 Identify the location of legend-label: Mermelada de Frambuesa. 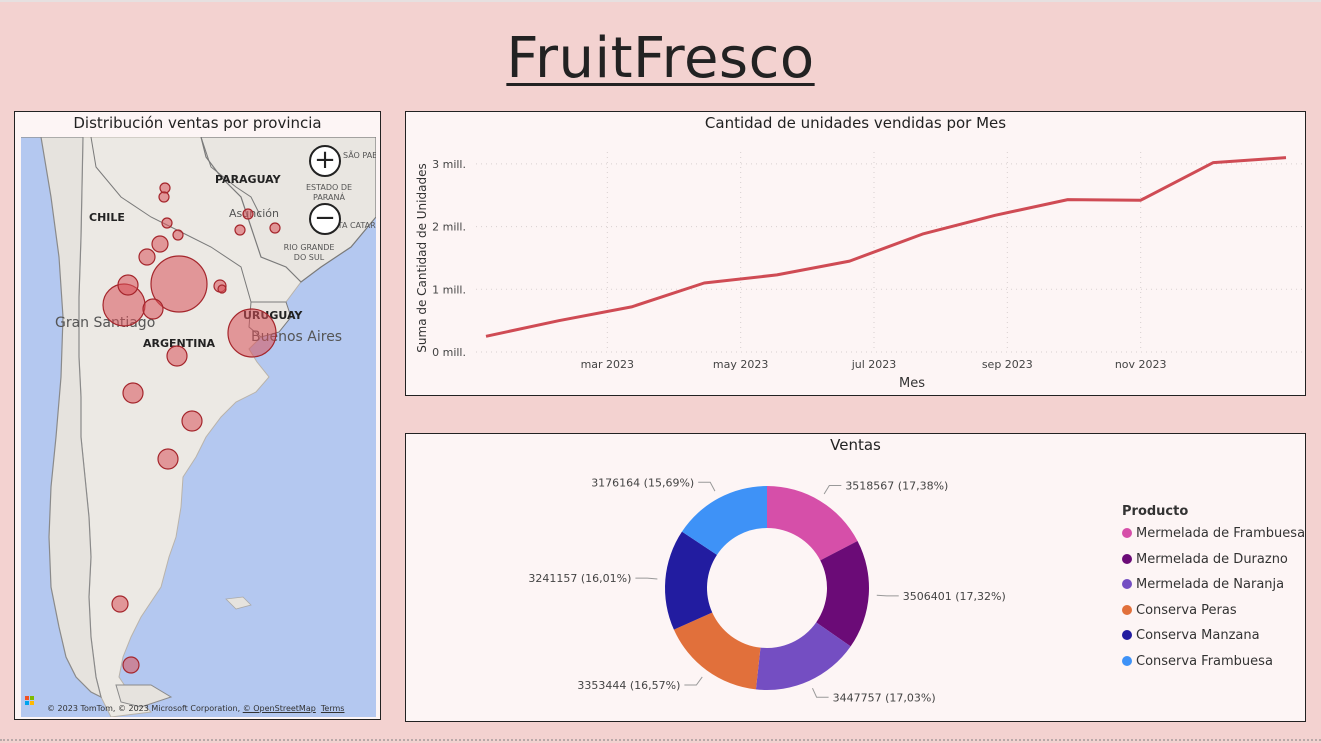
(1221, 533).